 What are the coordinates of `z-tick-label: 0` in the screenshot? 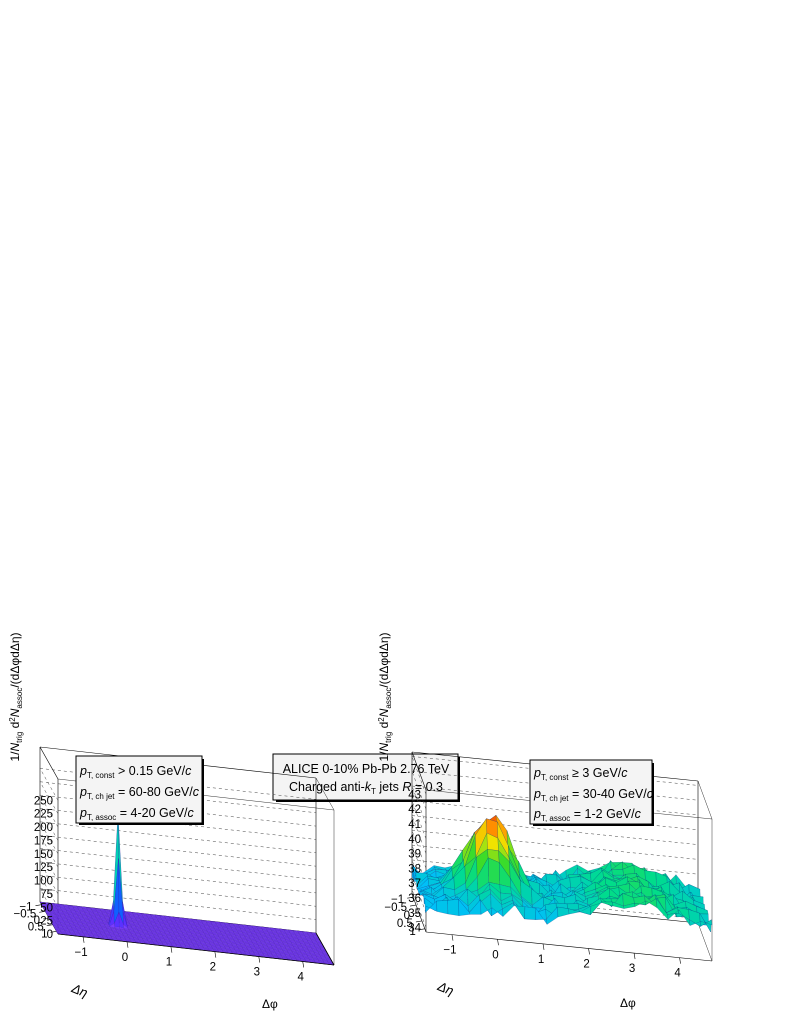 It's located at (50, 935).